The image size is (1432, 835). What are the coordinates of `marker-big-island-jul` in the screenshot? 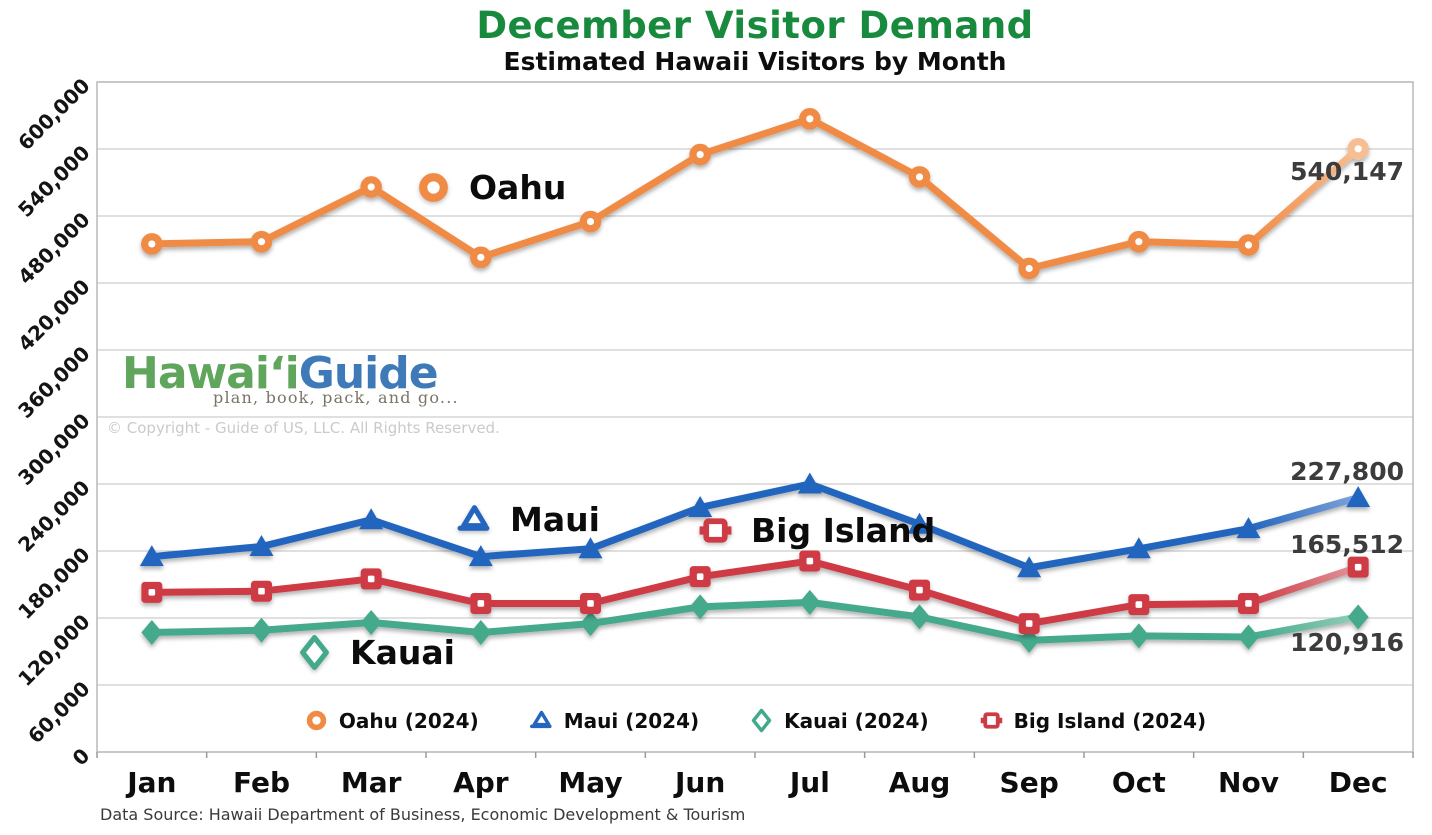 It's located at (810, 561).